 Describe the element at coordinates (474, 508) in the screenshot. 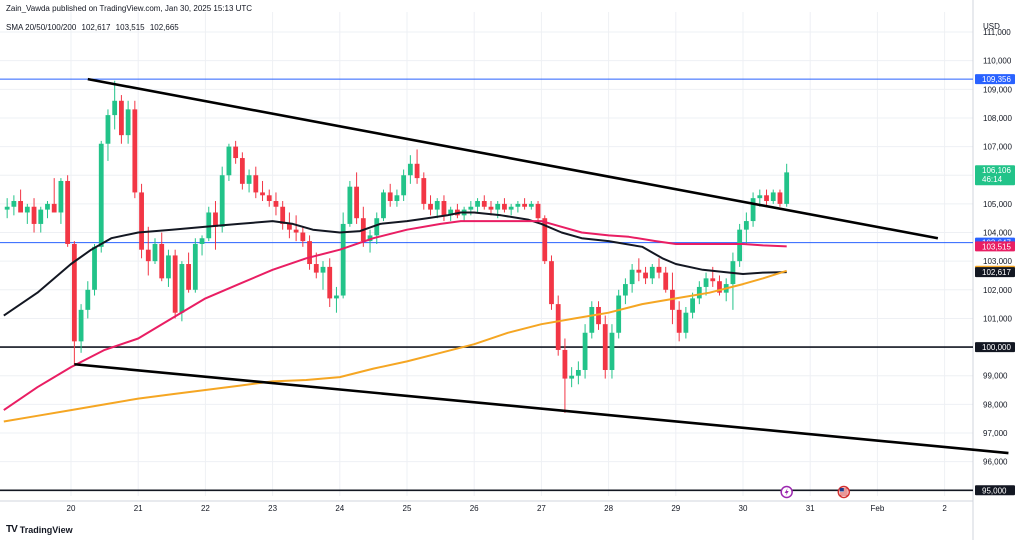

I see `x-tick-label: 26` at that location.